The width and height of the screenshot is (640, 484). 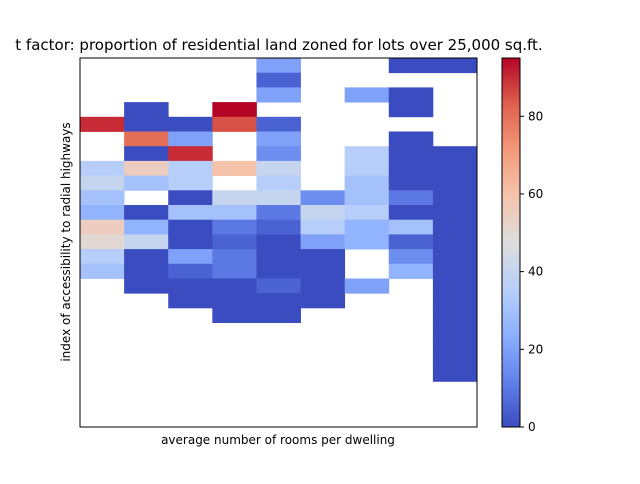 I want to click on colorbar-tick-label: 40, so click(x=535, y=272).